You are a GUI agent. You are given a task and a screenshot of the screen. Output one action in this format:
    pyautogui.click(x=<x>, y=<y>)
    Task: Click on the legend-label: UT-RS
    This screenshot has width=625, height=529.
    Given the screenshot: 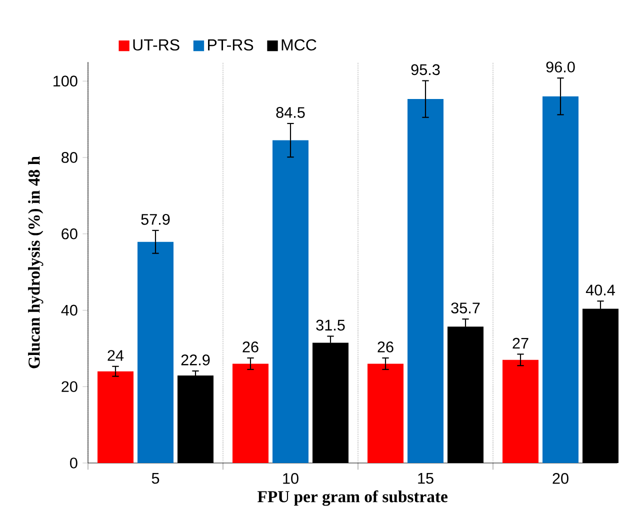 What is the action you would take?
    pyautogui.click(x=156, y=45)
    